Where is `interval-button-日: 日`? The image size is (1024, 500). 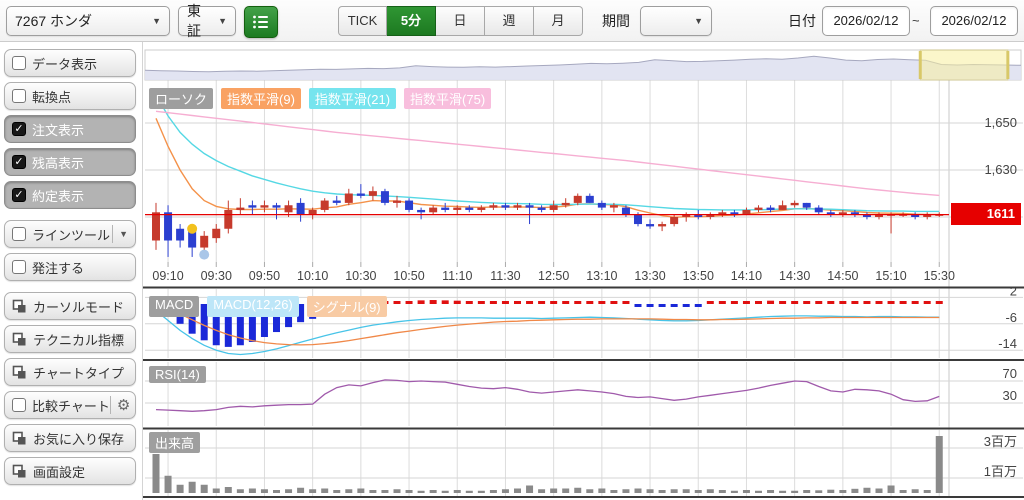
interval-button-日: 日 is located at coordinates (460, 21).